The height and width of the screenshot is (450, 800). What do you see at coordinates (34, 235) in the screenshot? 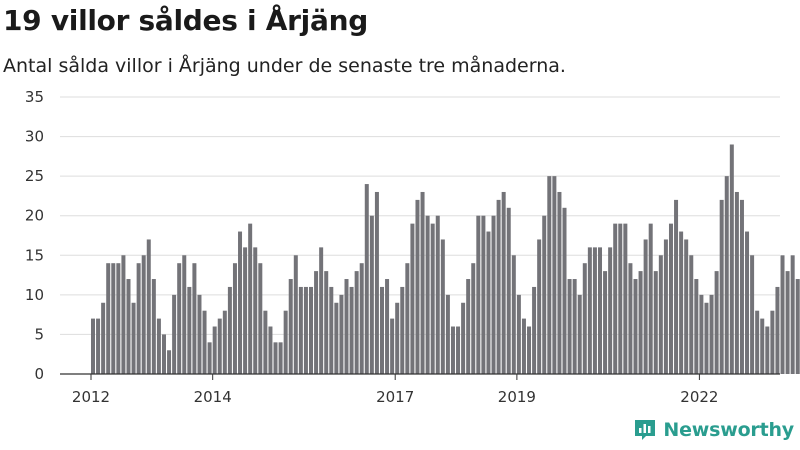
I see `y-axis-ticks: 0 5 10 15 20 25 30 35` at bounding box center [34, 235].